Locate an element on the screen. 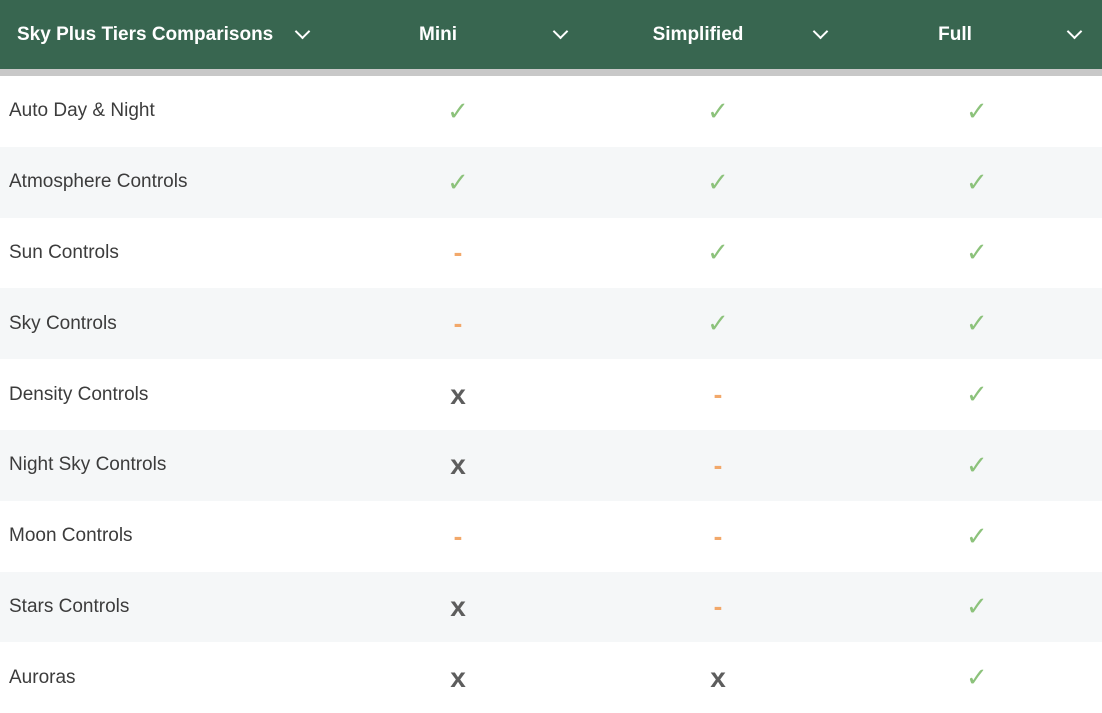  table-row: Sun Controls - ✓ ✓ is located at coordinates (551, 253).